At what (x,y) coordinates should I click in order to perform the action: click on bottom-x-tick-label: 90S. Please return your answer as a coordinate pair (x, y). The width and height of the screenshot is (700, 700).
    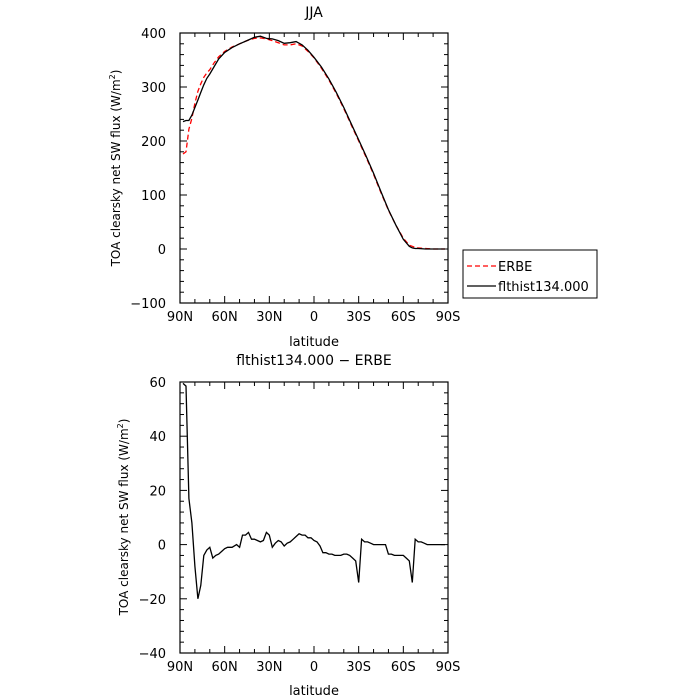
    Looking at the image, I should click on (448, 667).